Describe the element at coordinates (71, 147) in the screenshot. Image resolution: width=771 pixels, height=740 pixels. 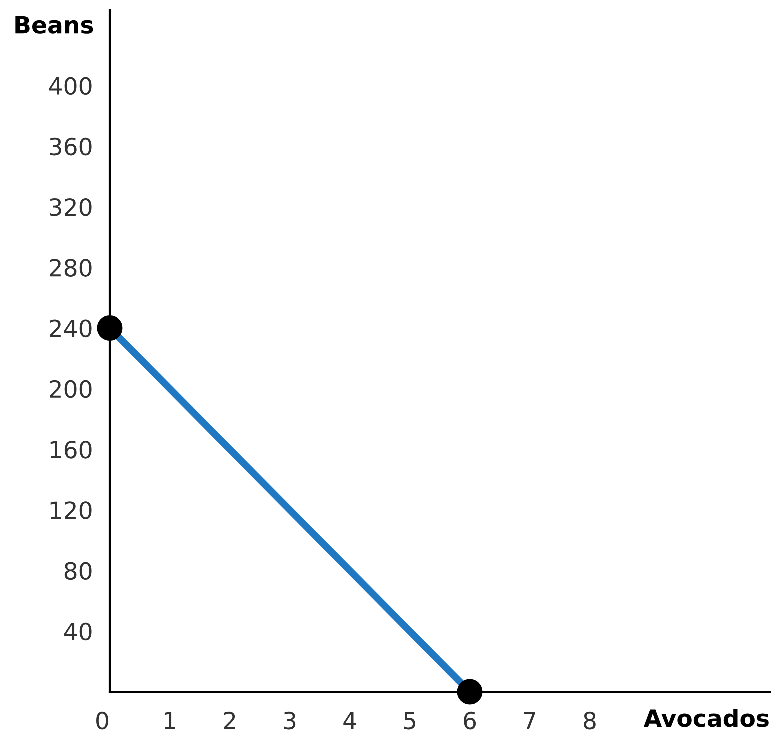
I see `y-tick-label: 360` at that location.